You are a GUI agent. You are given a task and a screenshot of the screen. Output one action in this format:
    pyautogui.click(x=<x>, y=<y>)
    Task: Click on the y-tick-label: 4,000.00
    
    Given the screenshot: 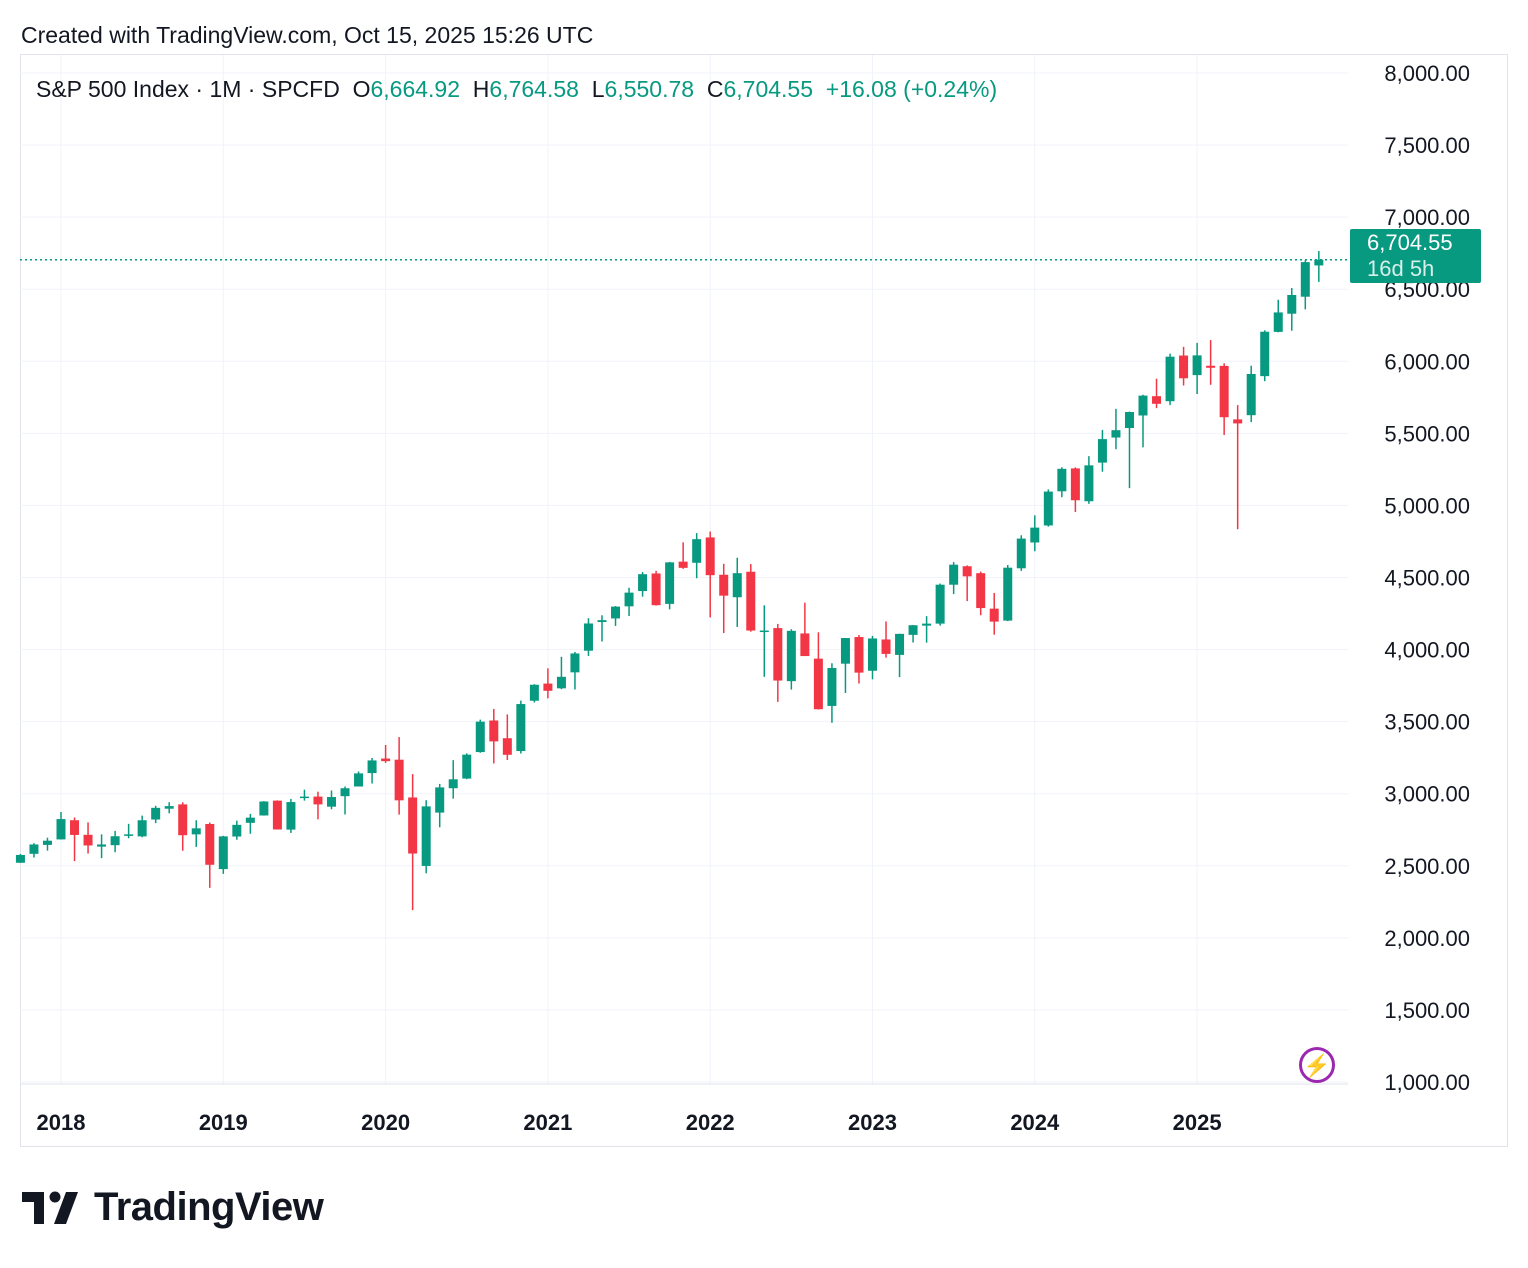 What is the action you would take?
    pyautogui.click(x=1427, y=650)
    